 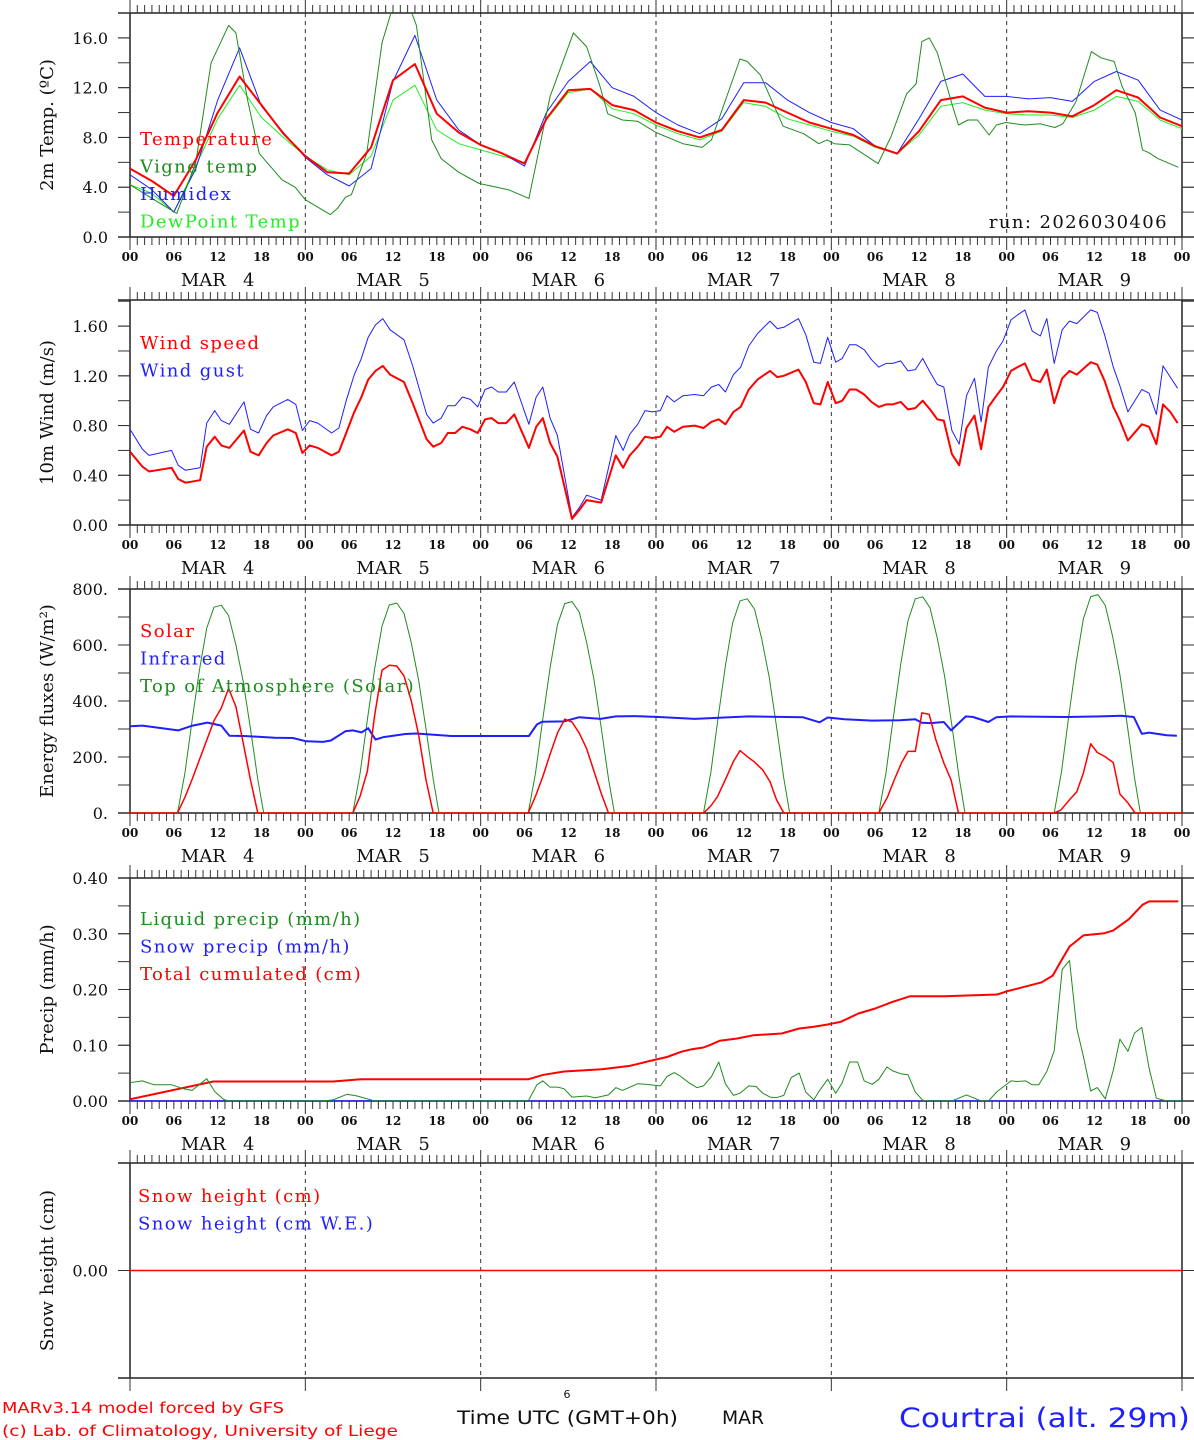 What do you see at coordinates (167, 631) in the screenshot?
I see `legend-entry: Solar` at bounding box center [167, 631].